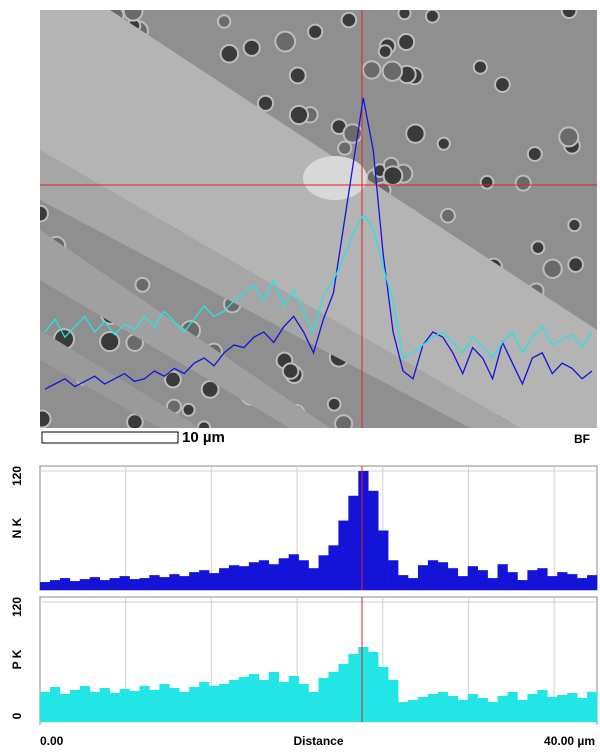 The image size is (600, 752). Describe the element at coordinates (17, 527) in the screenshot. I see `y-axis-label: N K` at that location.